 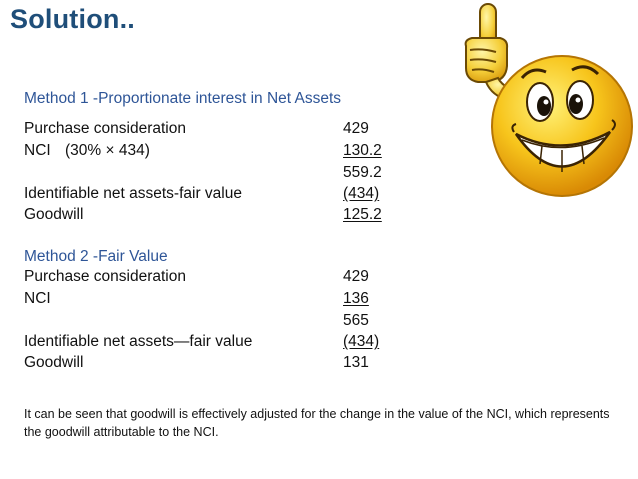 What do you see at coordinates (356, 298) in the screenshot?
I see `row-value: 136` at bounding box center [356, 298].